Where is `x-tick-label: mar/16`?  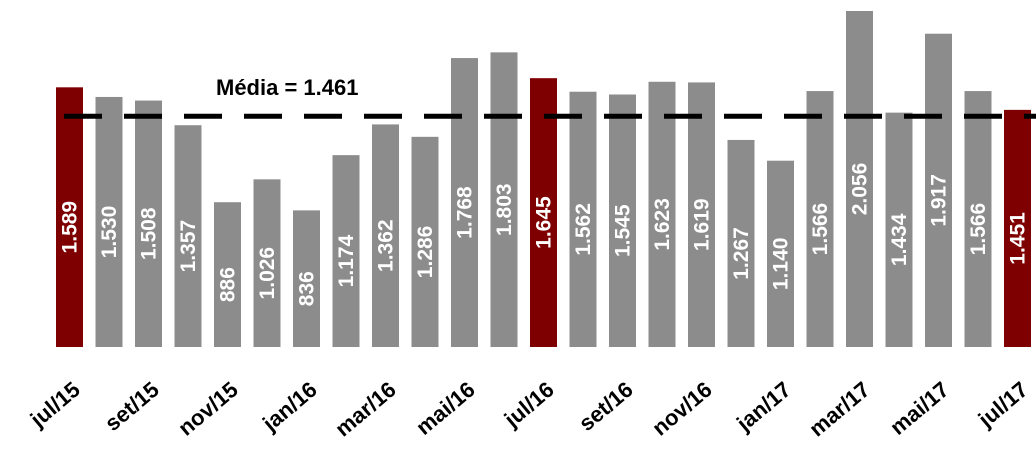 x-tick-label: mar/16 is located at coordinates (365, 409).